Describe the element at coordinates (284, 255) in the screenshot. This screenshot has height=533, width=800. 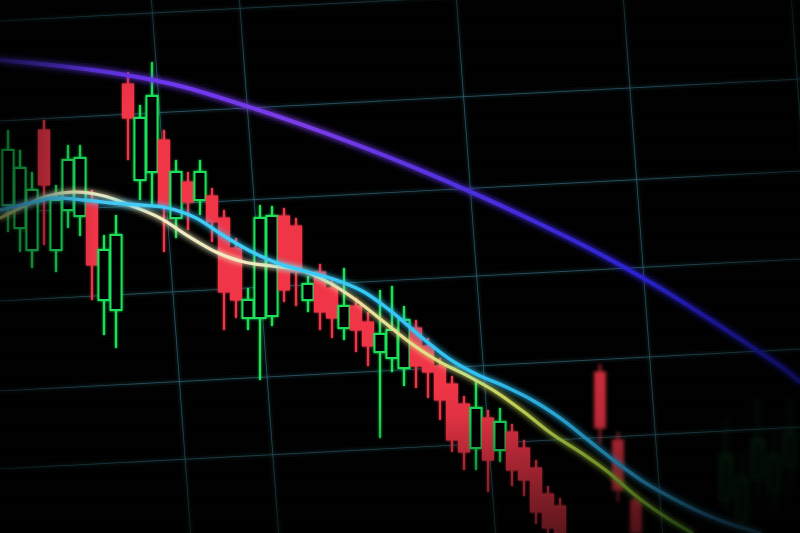
I see `candlestick` at that location.